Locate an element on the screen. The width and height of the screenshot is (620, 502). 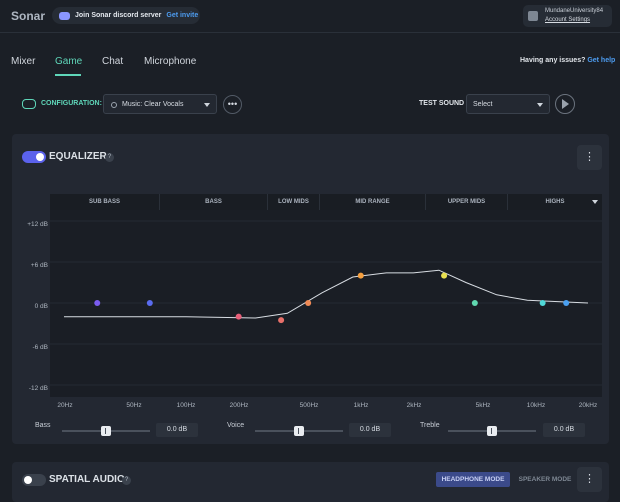
treble-label: Treble is located at coordinates (430, 425).